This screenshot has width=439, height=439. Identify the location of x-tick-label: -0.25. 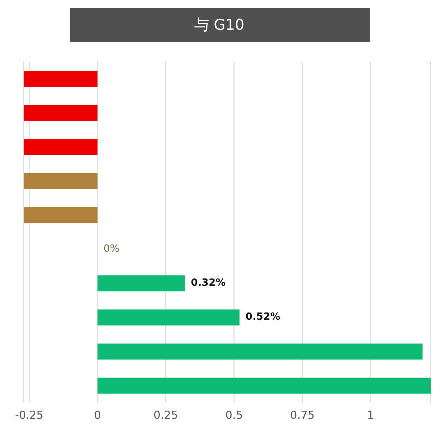
(29, 415).